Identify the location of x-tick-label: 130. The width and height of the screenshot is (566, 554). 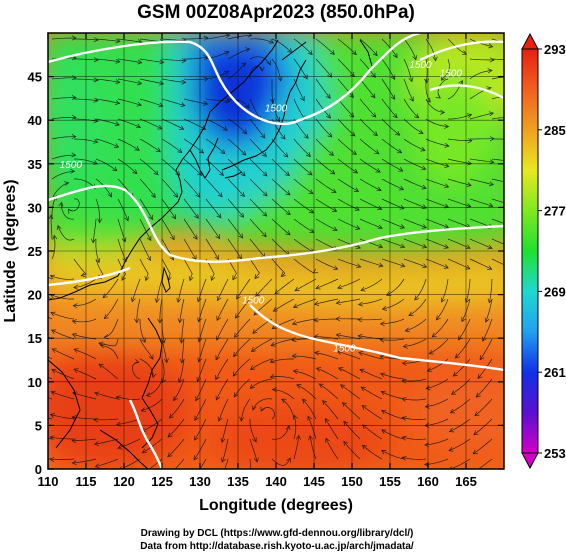
(200, 481).